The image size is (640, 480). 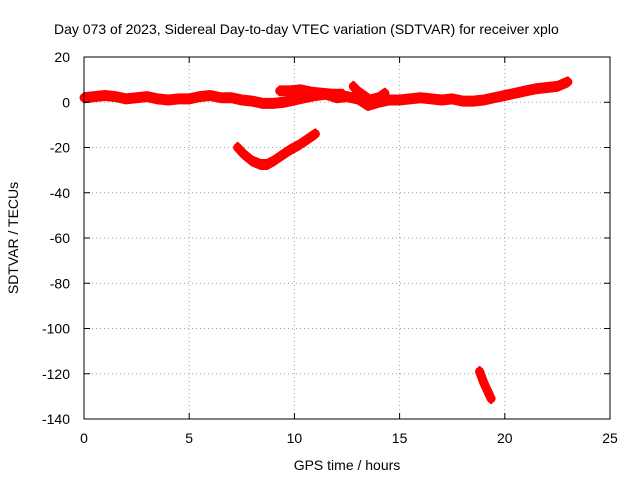 What do you see at coordinates (13, 238) in the screenshot?
I see `y-axis-label: SDTVAR / TECUs` at bounding box center [13, 238].